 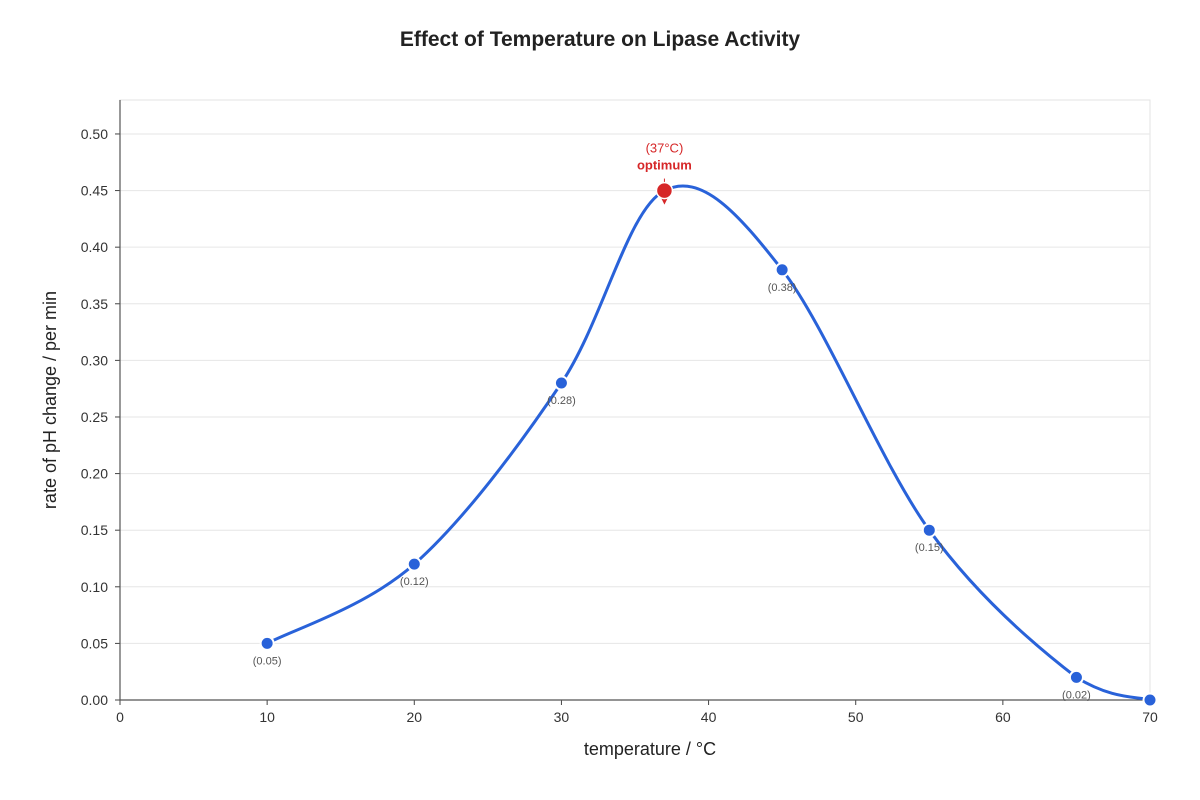 What do you see at coordinates (414, 717) in the screenshot?
I see `x-tick-label: 20` at bounding box center [414, 717].